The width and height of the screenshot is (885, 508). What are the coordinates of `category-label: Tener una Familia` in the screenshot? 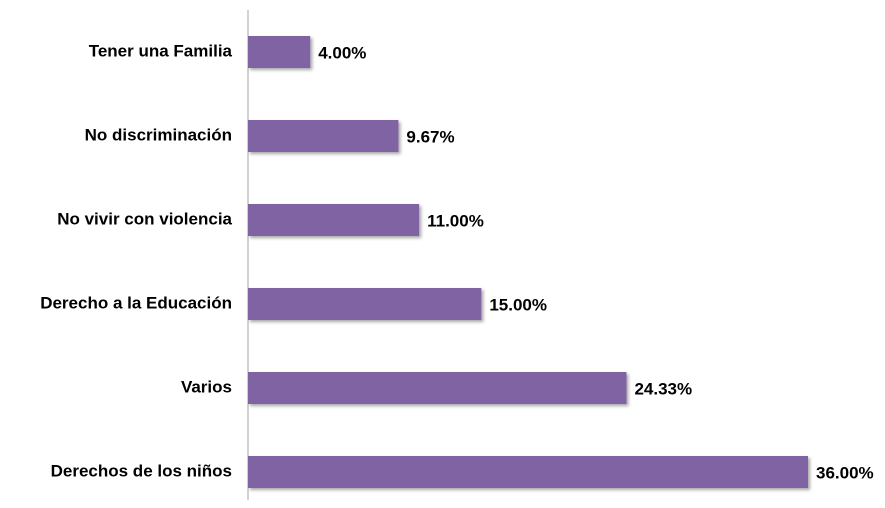 It's located at (161, 50).